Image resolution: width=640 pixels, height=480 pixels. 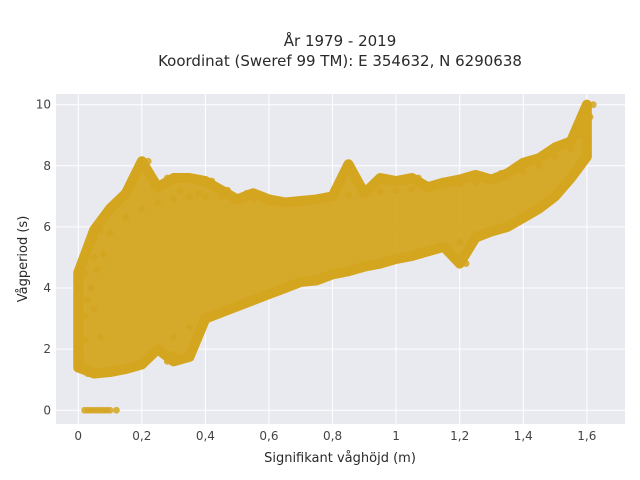 What do you see at coordinates (340, 458) in the screenshot?
I see `x-axis-title: Signifikant våghöjd (m)` at bounding box center [340, 458].